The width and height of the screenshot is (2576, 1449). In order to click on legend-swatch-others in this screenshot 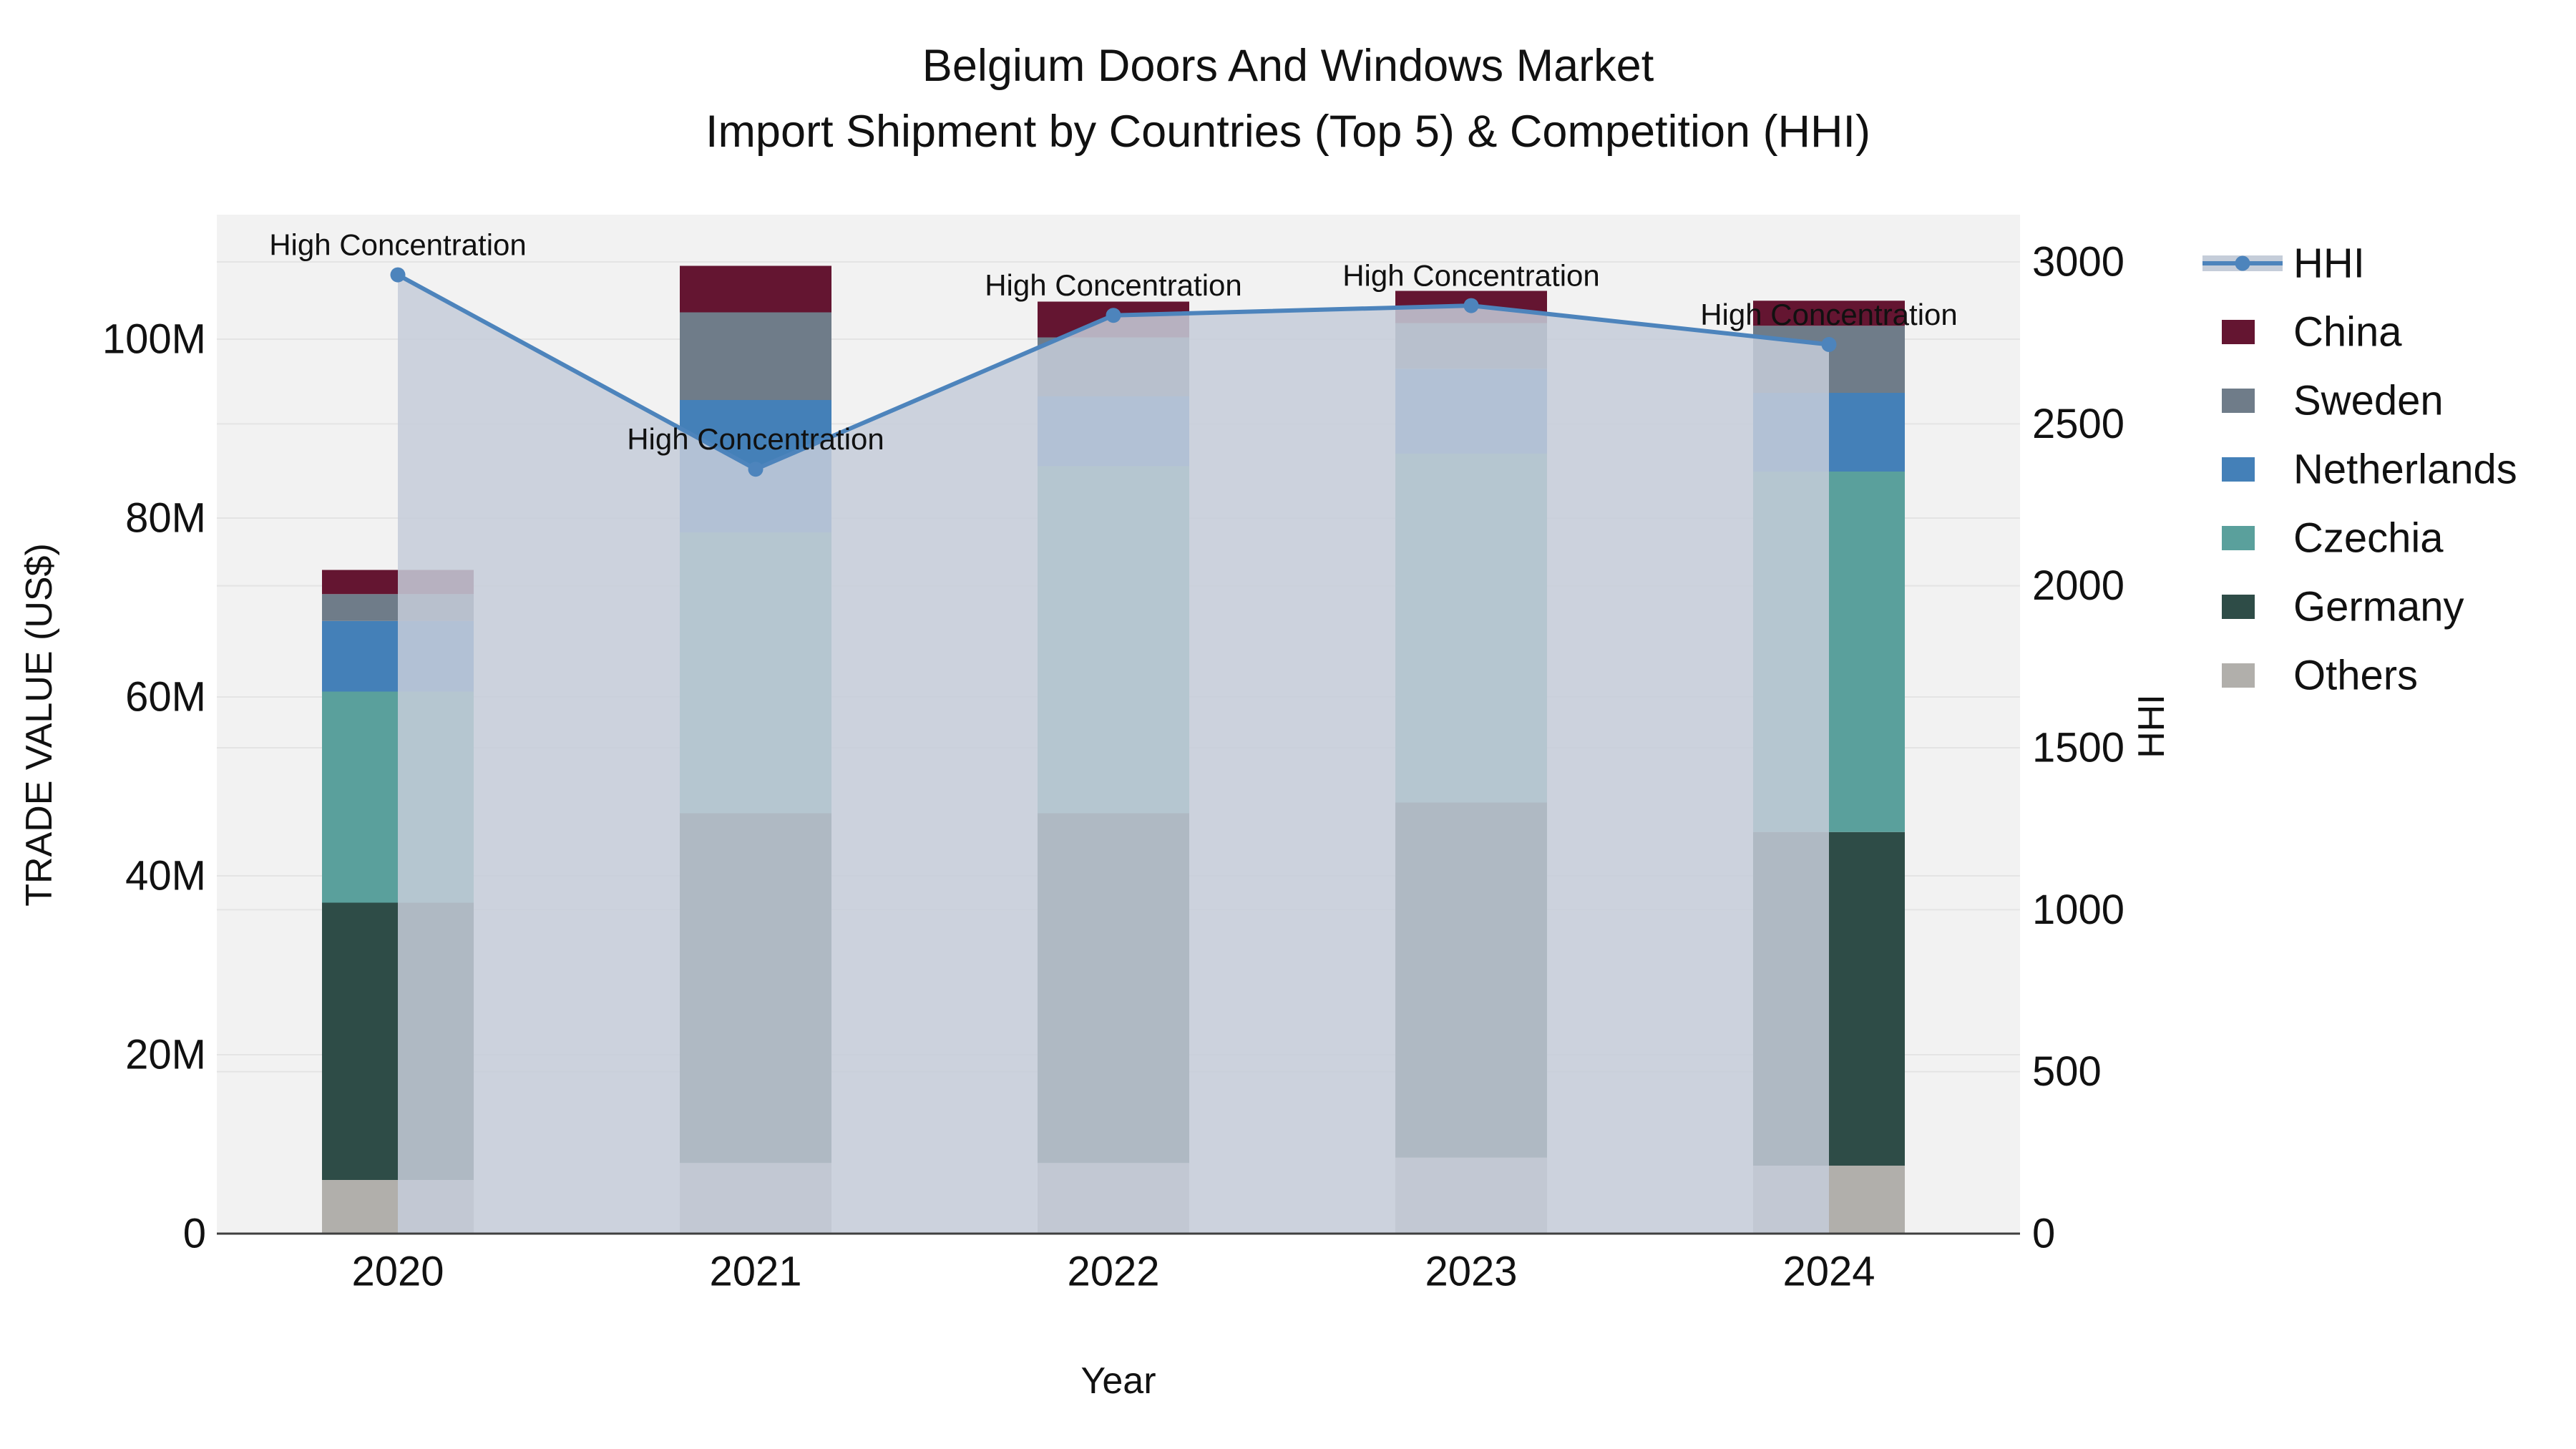, I will do `click(2238, 675)`.